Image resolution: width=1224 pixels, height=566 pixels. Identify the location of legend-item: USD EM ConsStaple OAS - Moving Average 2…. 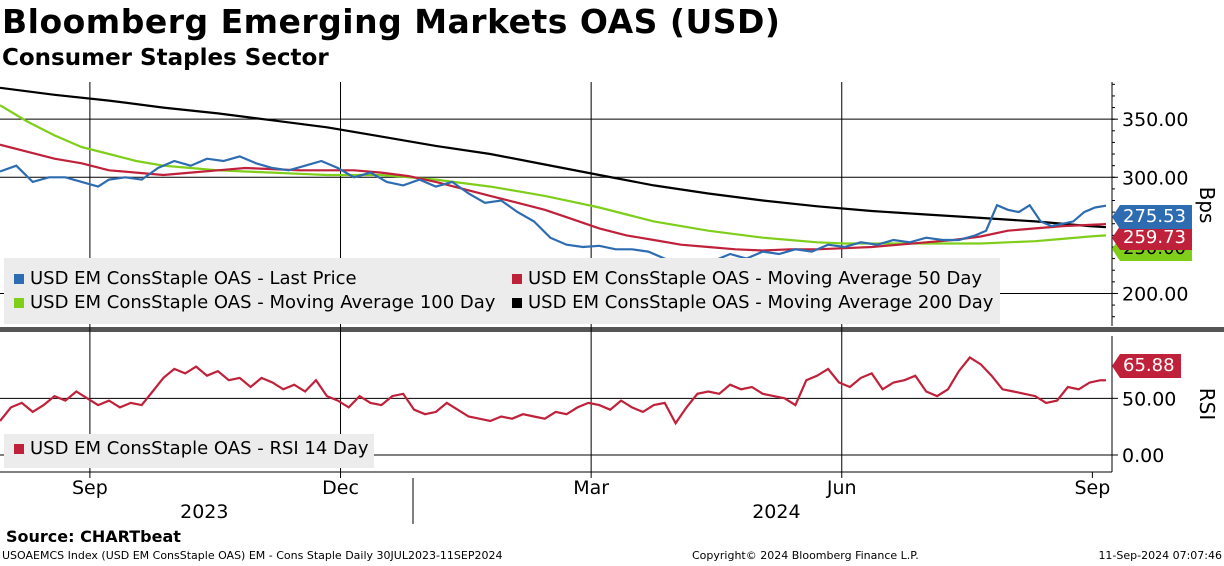
(752, 302).